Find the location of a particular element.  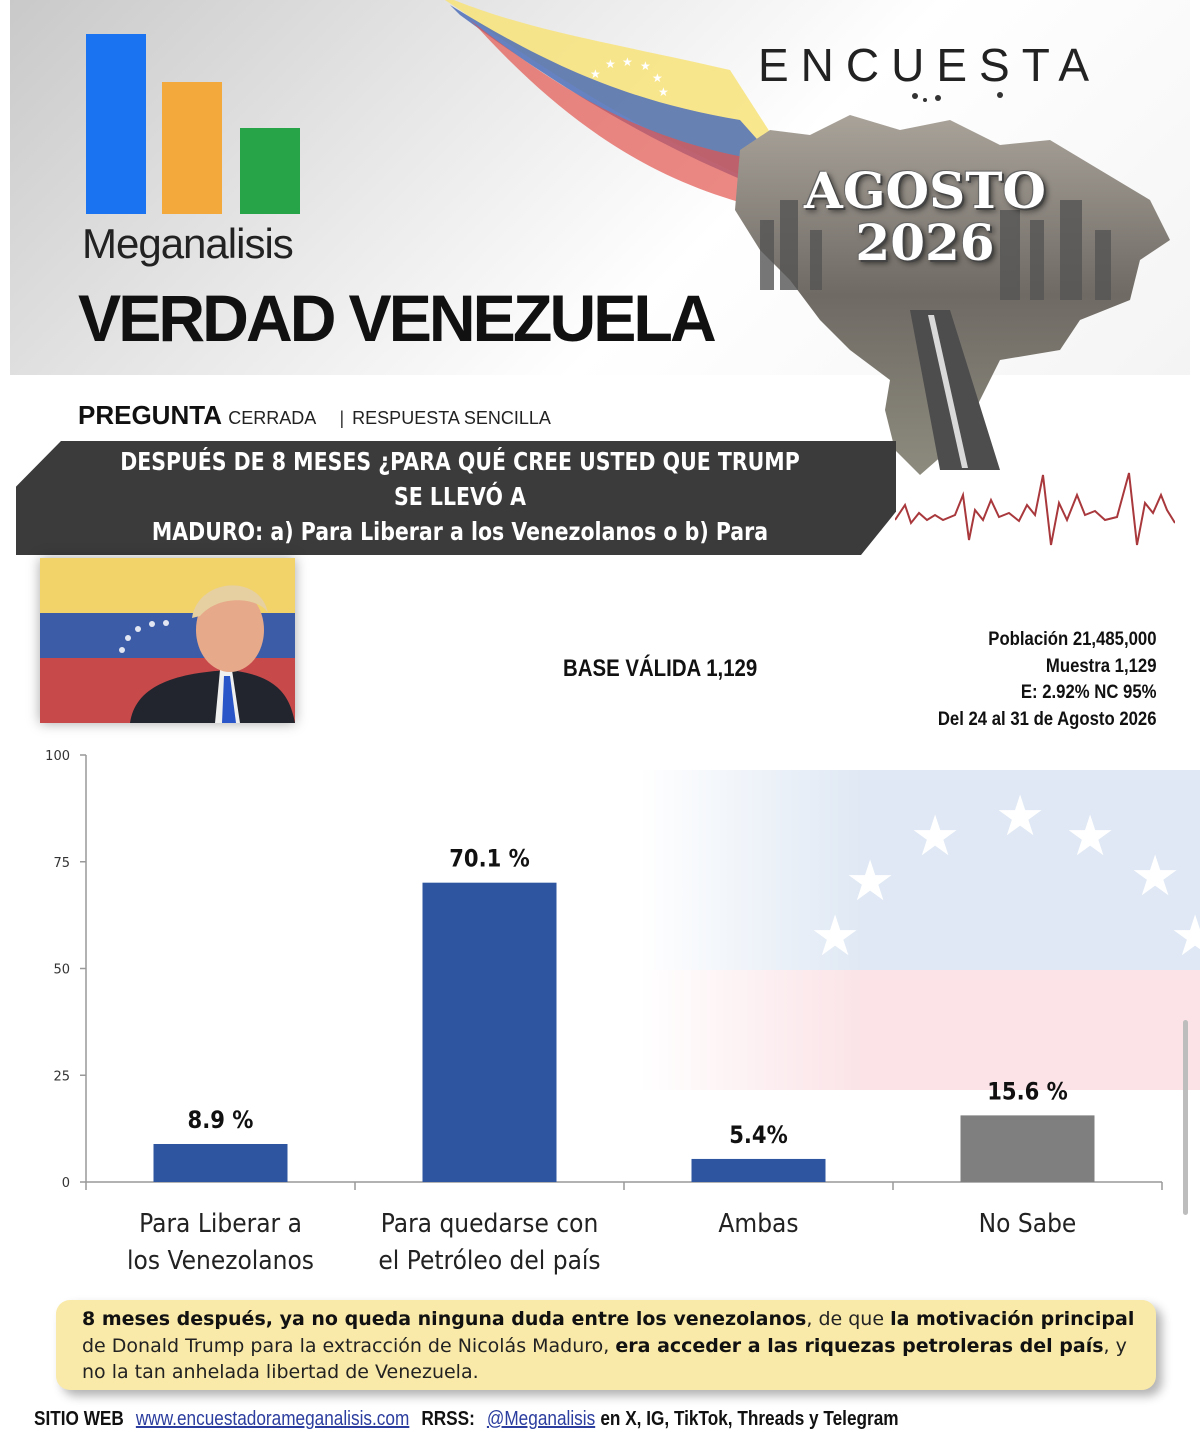

flag-background-decoration: ★★★ ★ ★★★ is located at coordinates (920, 930).